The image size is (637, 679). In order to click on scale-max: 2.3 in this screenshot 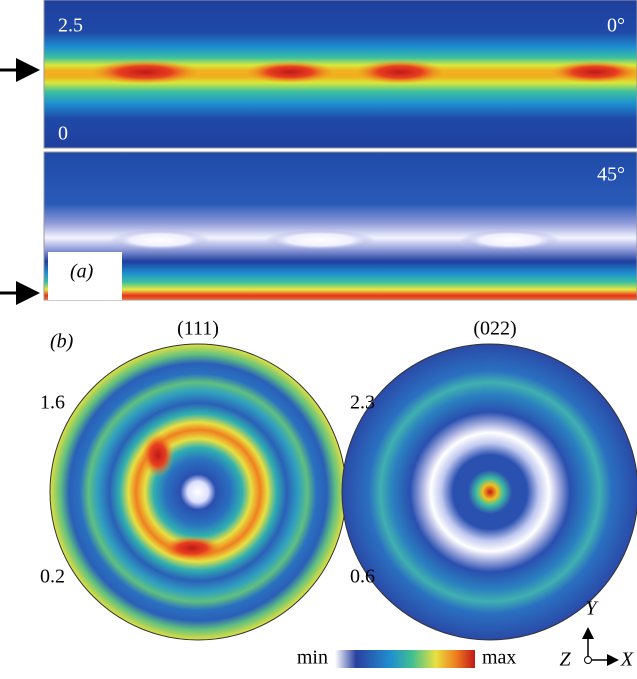, I will do `click(362, 403)`.